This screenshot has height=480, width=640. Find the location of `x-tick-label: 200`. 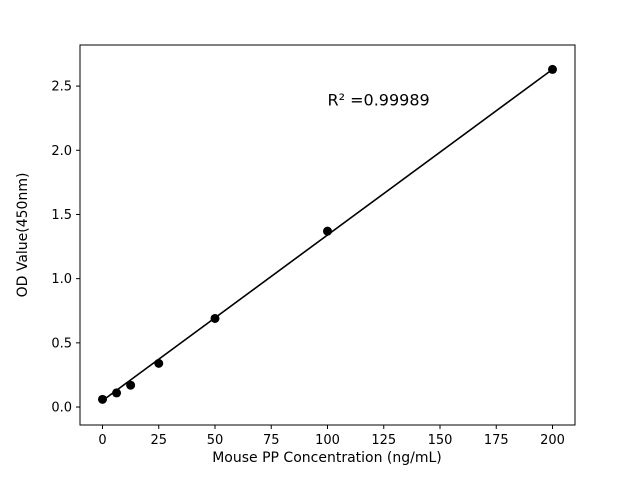

x-tick-label: 200 is located at coordinates (552, 440).